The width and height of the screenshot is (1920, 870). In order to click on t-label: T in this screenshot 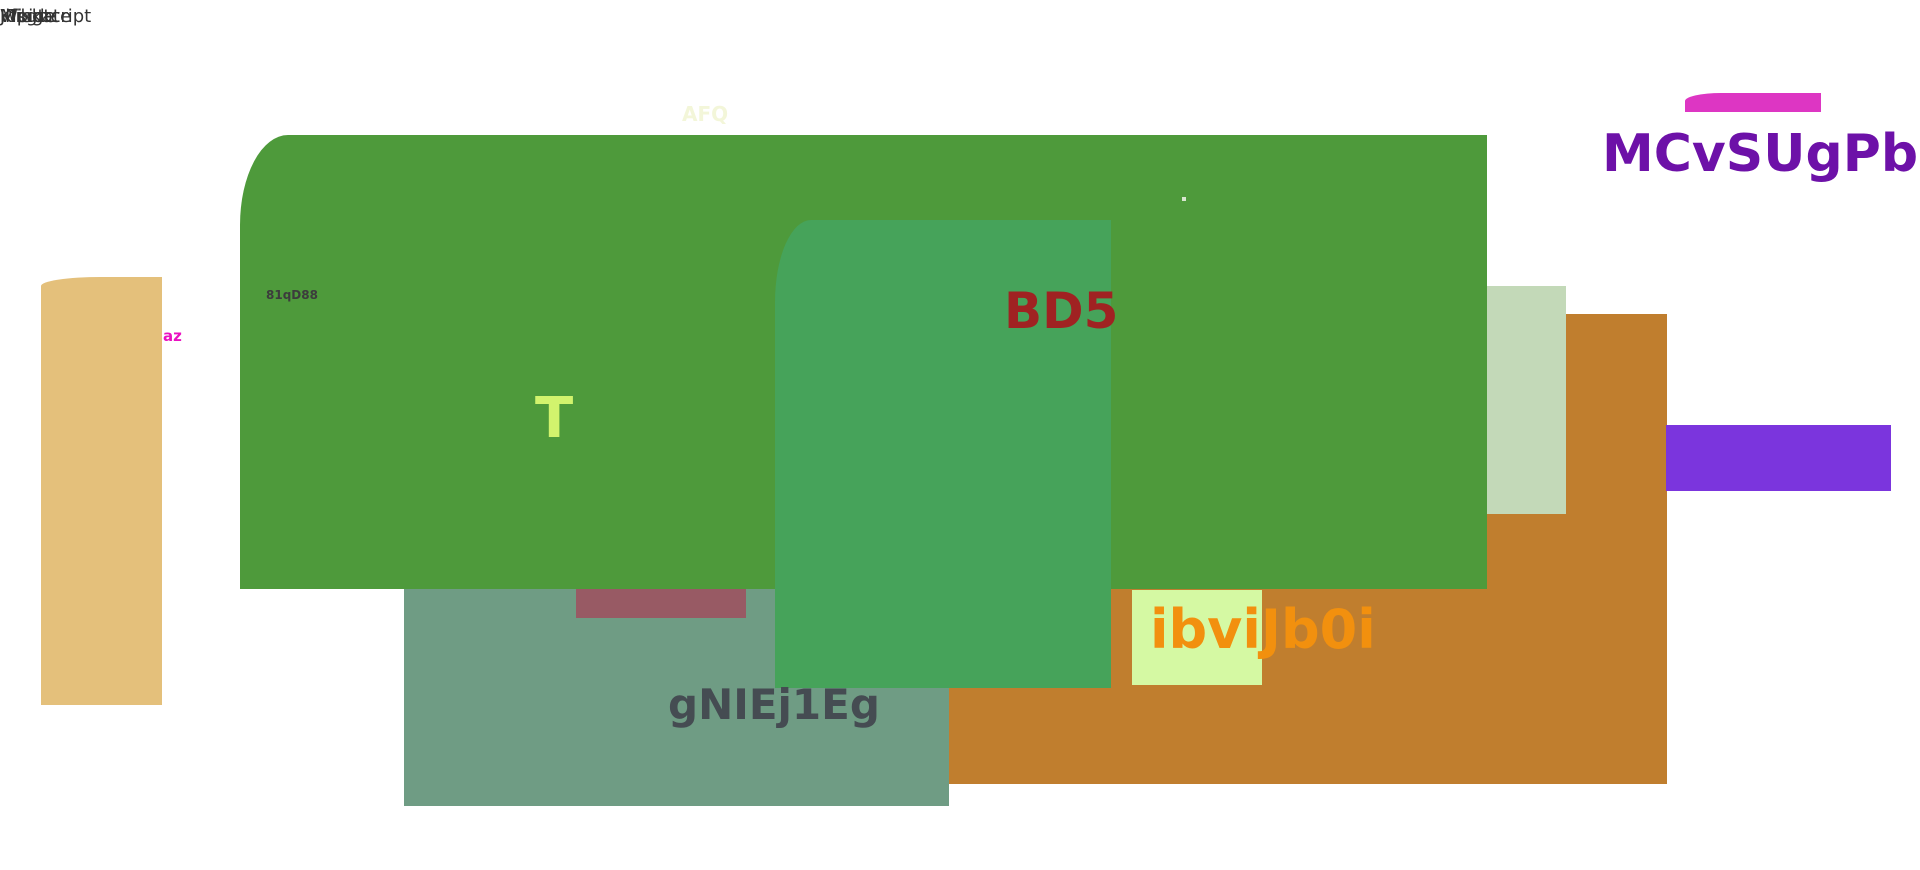, I will do `click(554, 418)`.